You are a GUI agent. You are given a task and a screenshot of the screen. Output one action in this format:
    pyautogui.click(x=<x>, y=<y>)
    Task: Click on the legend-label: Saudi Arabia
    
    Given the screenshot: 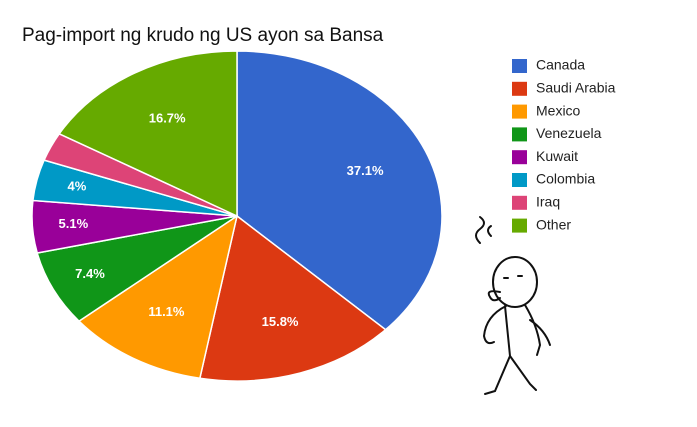 What is the action you would take?
    pyautogui.click(x=576, y=88)
    